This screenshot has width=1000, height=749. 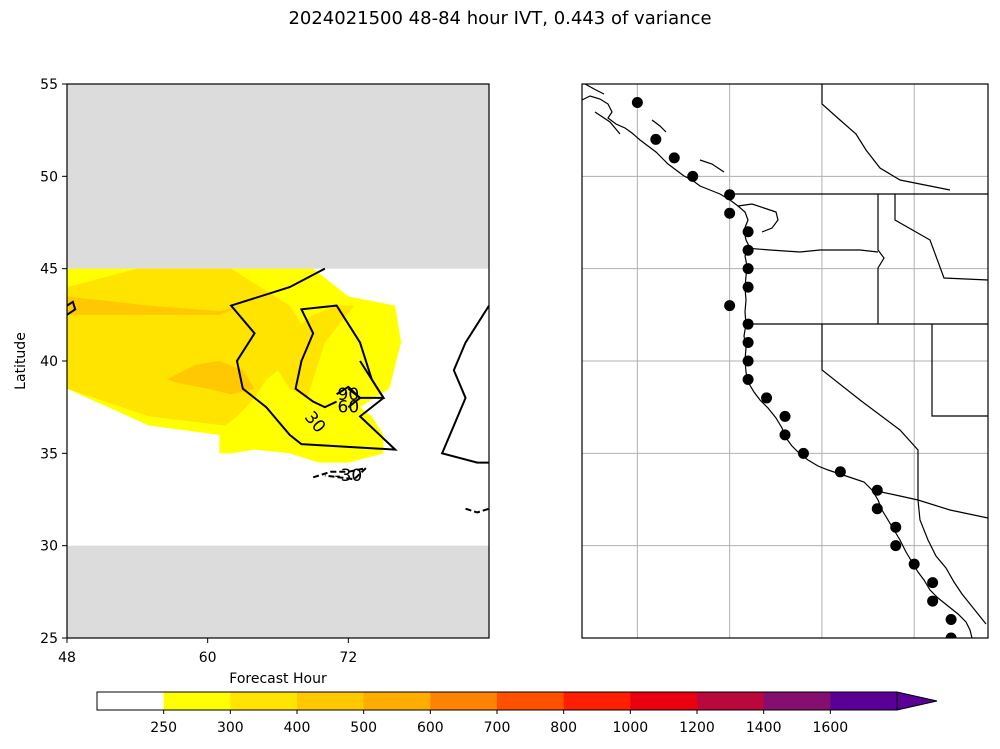 I want to click on colorbar-ticks: 250 300 400 500 600 700 800 1000 1200 1400 1600, so click(x=499, y=723).